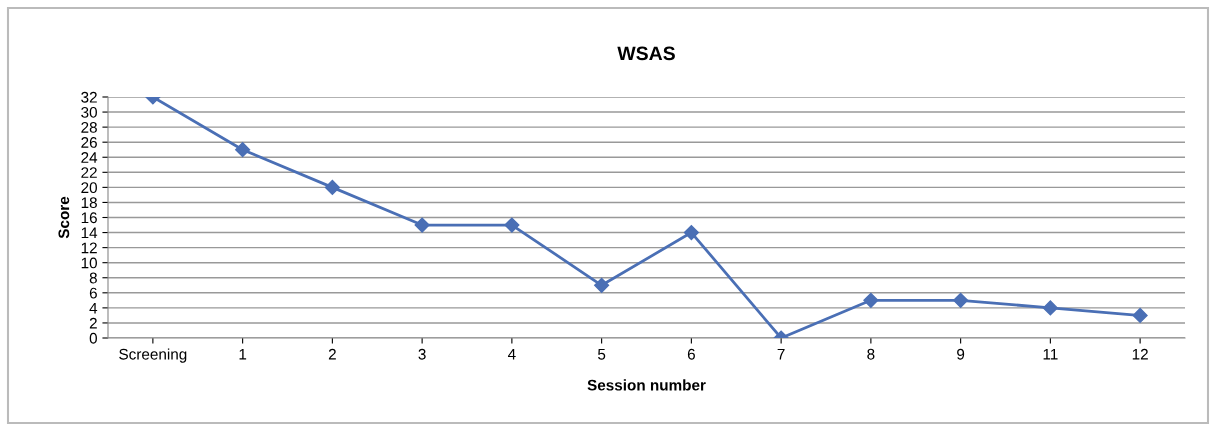 The image size is (1216, 431). Describe the element at coordinates (243, 354) in the screenshot. I see `x-tick-label: 1` at that location.